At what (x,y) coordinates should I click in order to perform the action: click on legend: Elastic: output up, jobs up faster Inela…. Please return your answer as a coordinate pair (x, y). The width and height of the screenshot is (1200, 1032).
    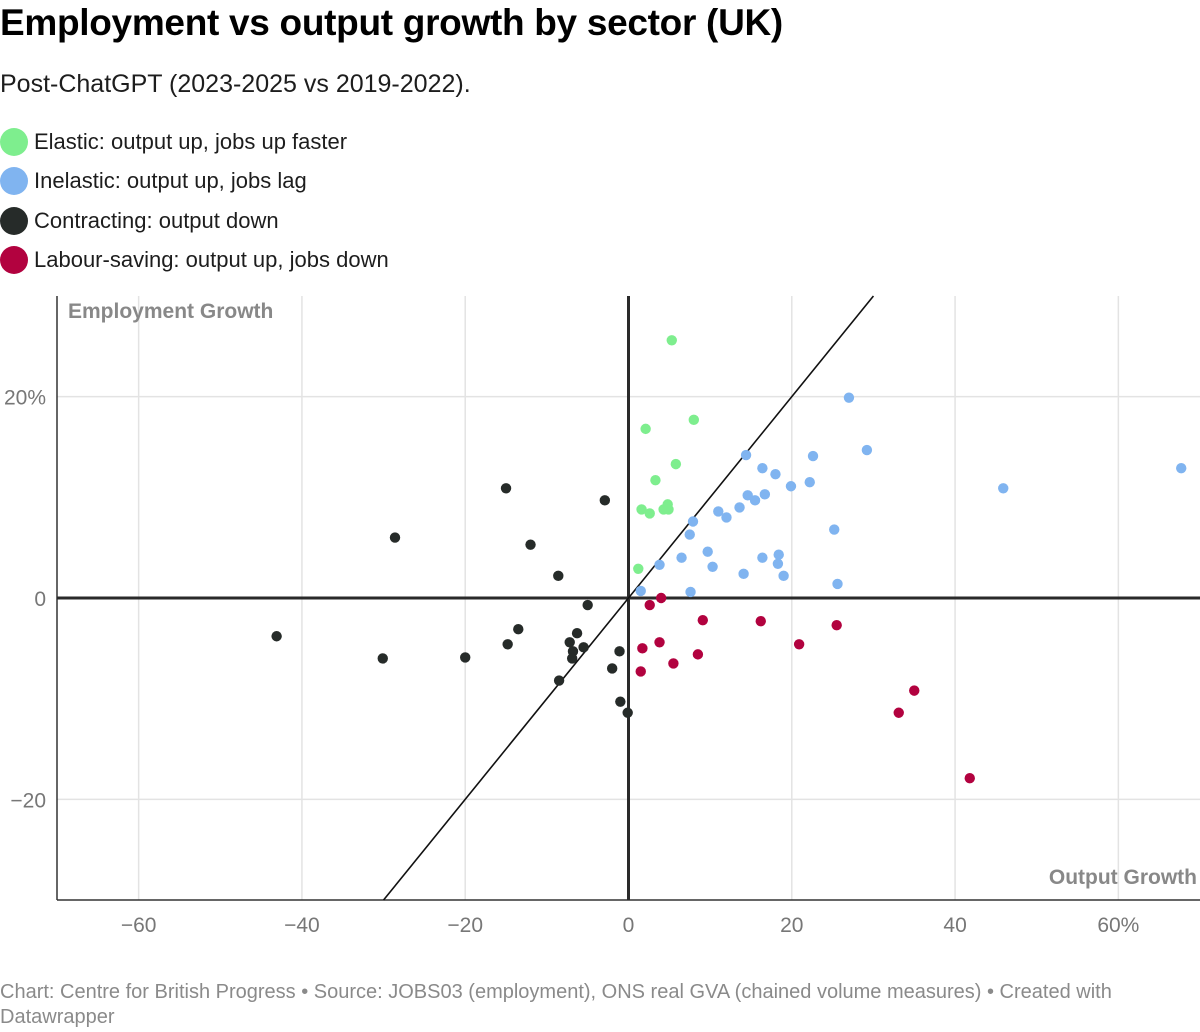
    Looking at the image, I should click on (194, 201).